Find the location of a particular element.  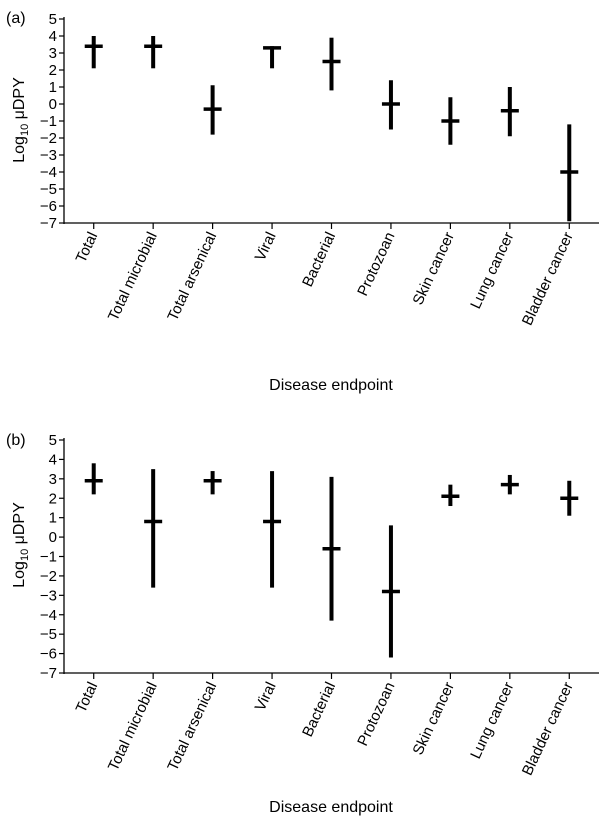

panel-a-y-tick-label: −5 is located at coordinates (48, 189).